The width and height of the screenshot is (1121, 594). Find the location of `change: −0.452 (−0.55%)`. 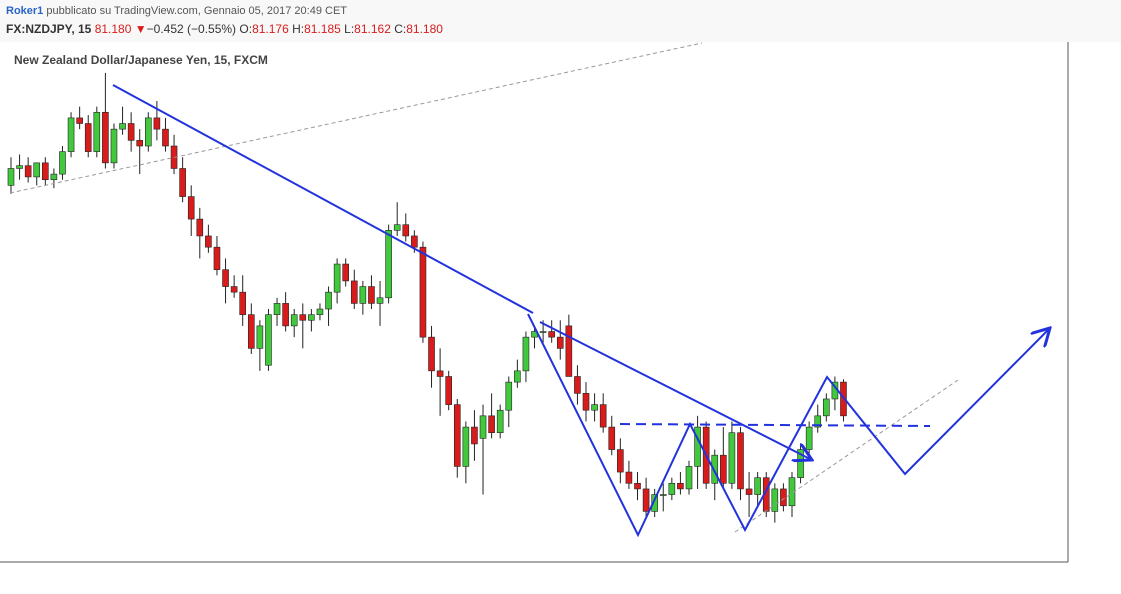

change: −0.452 (−0.55%) is located at coordinates (191, 29).